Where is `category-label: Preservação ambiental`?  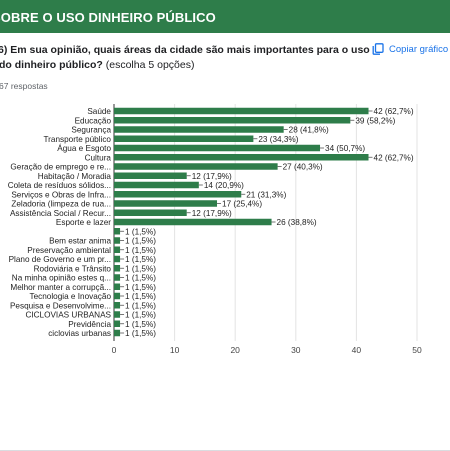 category-label: Preservação ambiental is located at coordinates (69, 250).